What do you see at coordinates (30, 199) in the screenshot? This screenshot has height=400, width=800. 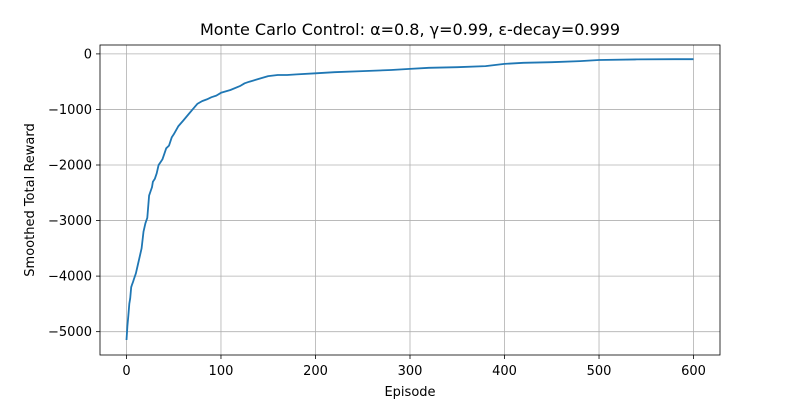 I see `y-axis-label: Smoothed Total Reward` at bounding box center [30, 199].